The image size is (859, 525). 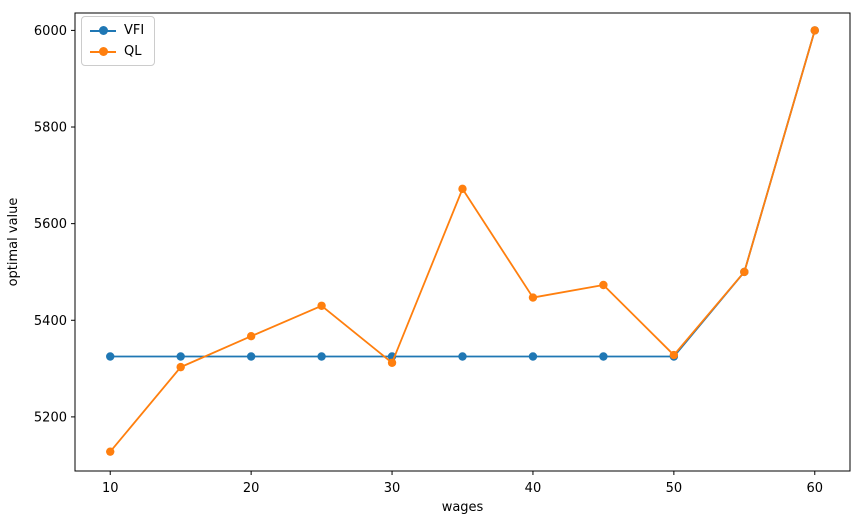 I want to click on legend-item-vfi: VFI, so click(x=117, y=30).